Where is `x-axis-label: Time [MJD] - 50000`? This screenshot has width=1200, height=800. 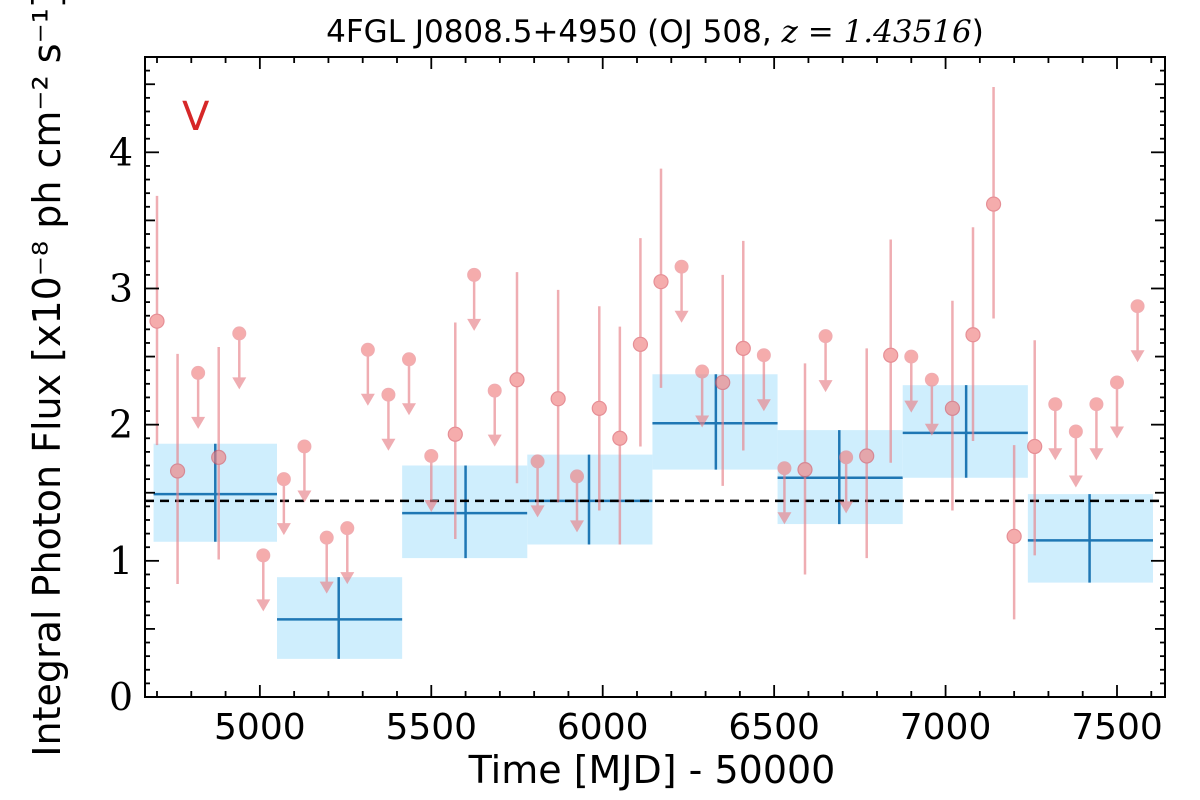 x-axis-label: Time [MJD] - 50000 is located at coordinates (652, 770).